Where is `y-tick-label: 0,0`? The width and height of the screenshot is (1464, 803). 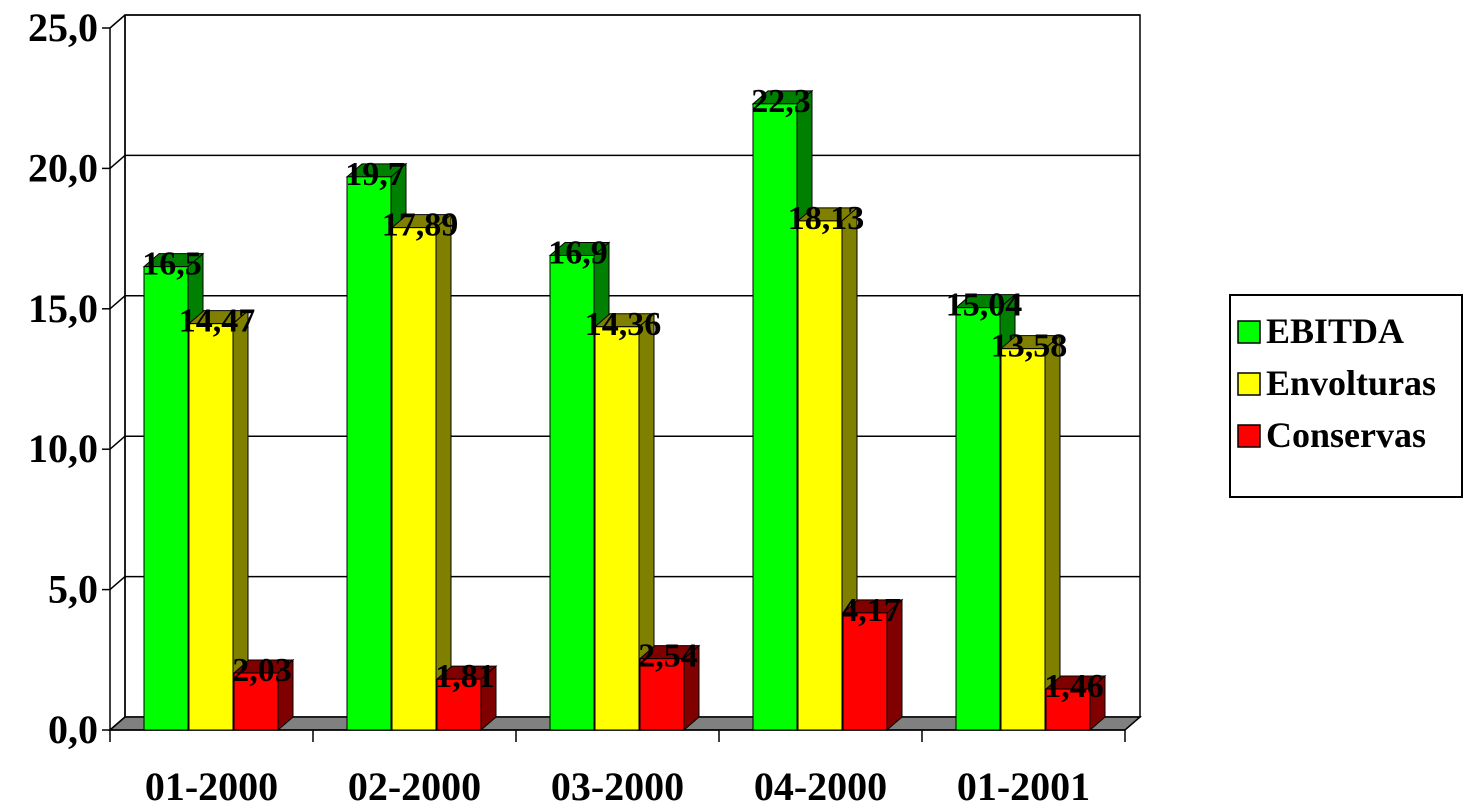
y-tick-label: 0,0 is located at coordinates (73, 729).